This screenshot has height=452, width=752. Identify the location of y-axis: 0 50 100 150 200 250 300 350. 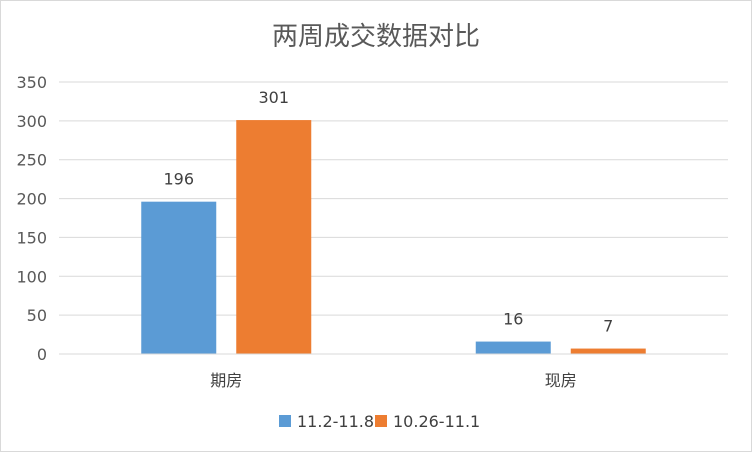
(31, 218).